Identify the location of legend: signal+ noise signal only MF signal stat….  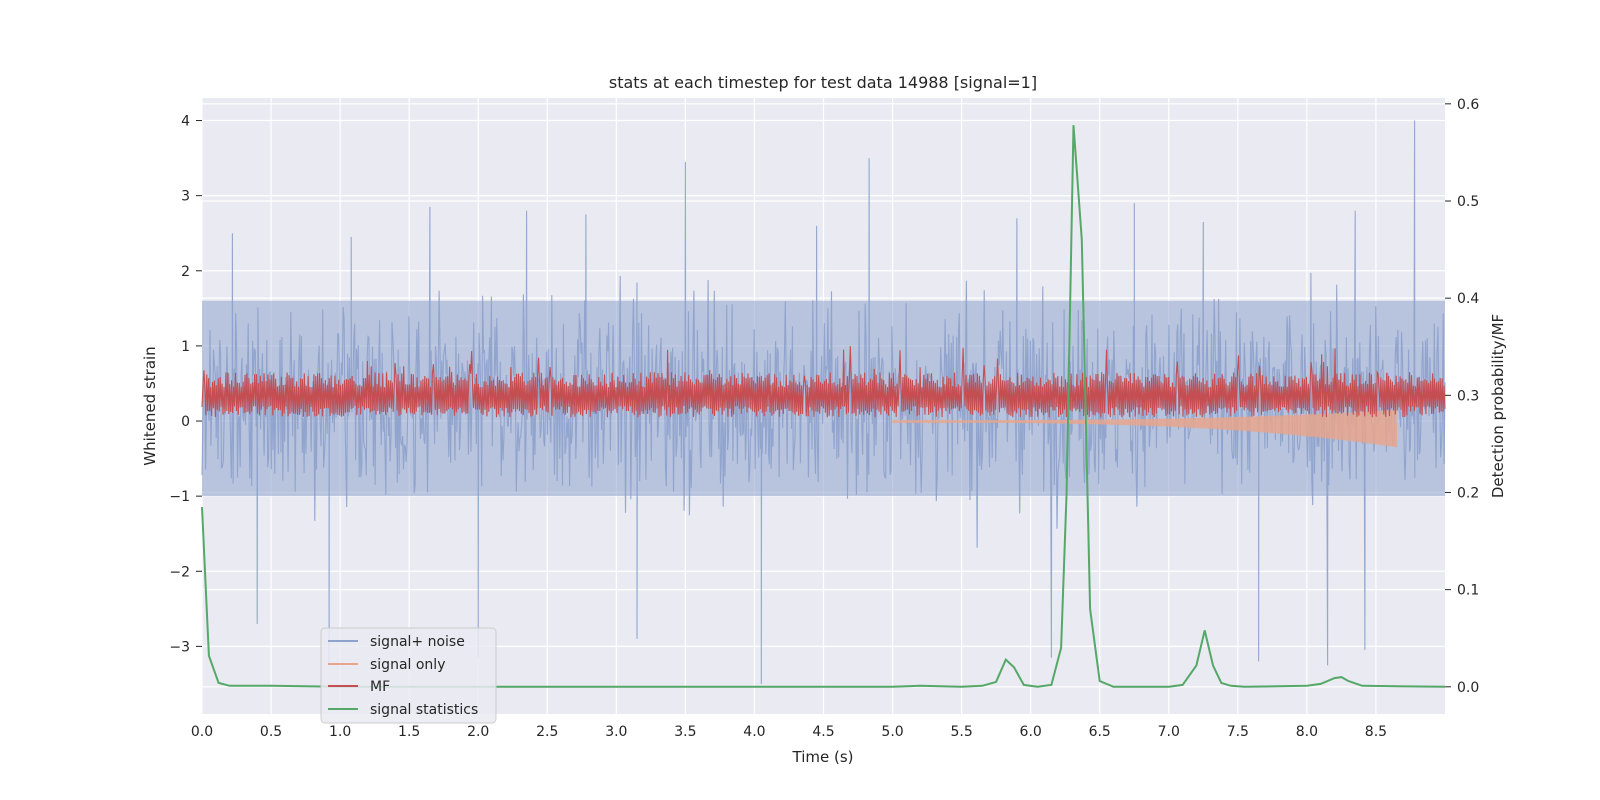
(408, 675).